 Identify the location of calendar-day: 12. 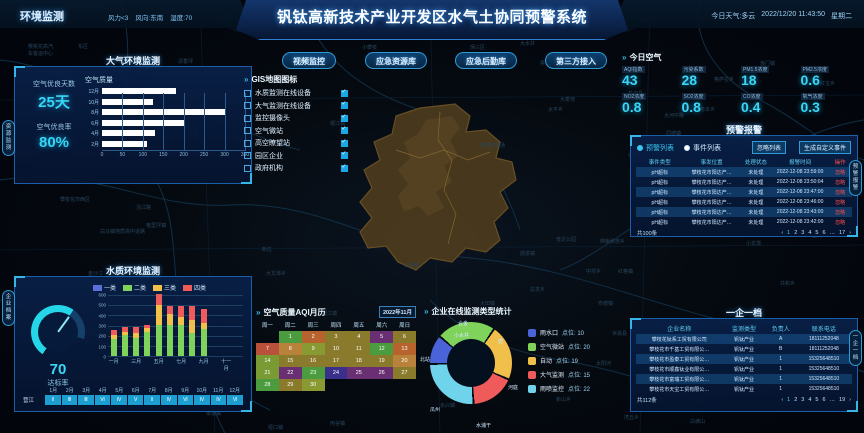
(382, 349).